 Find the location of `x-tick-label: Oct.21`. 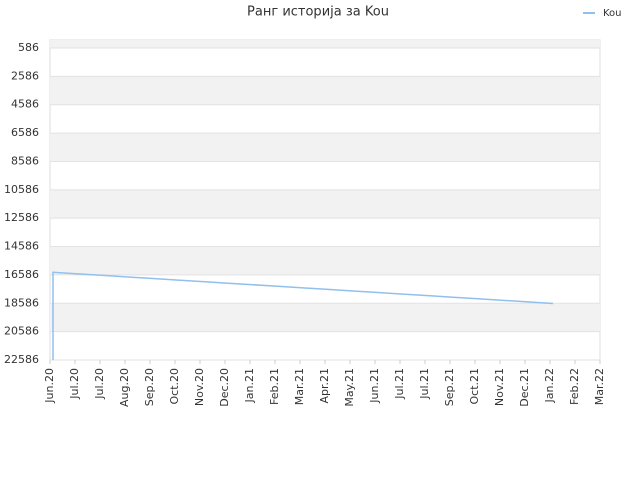

x-tick-label: Oct.21 is located at coordinates (474, 386).